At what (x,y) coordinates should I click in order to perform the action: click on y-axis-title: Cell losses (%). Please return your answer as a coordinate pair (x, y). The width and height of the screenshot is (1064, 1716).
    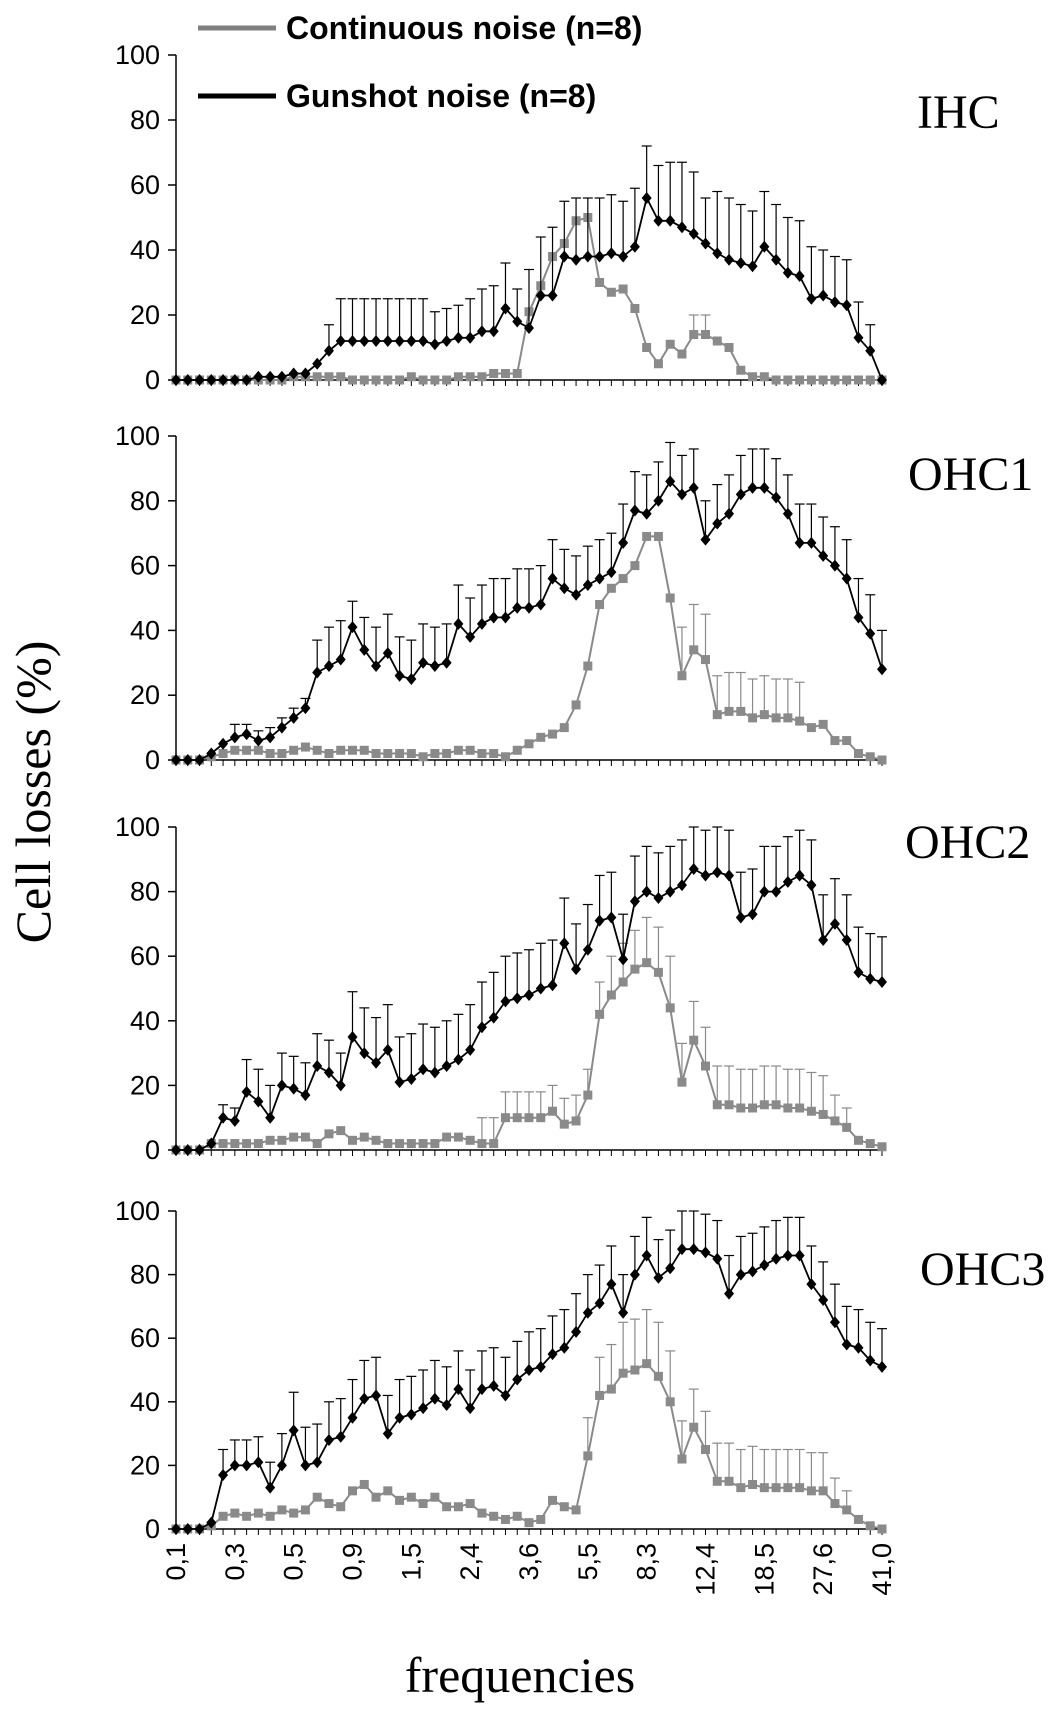
    Looking at the image, I should click on (33, 792).